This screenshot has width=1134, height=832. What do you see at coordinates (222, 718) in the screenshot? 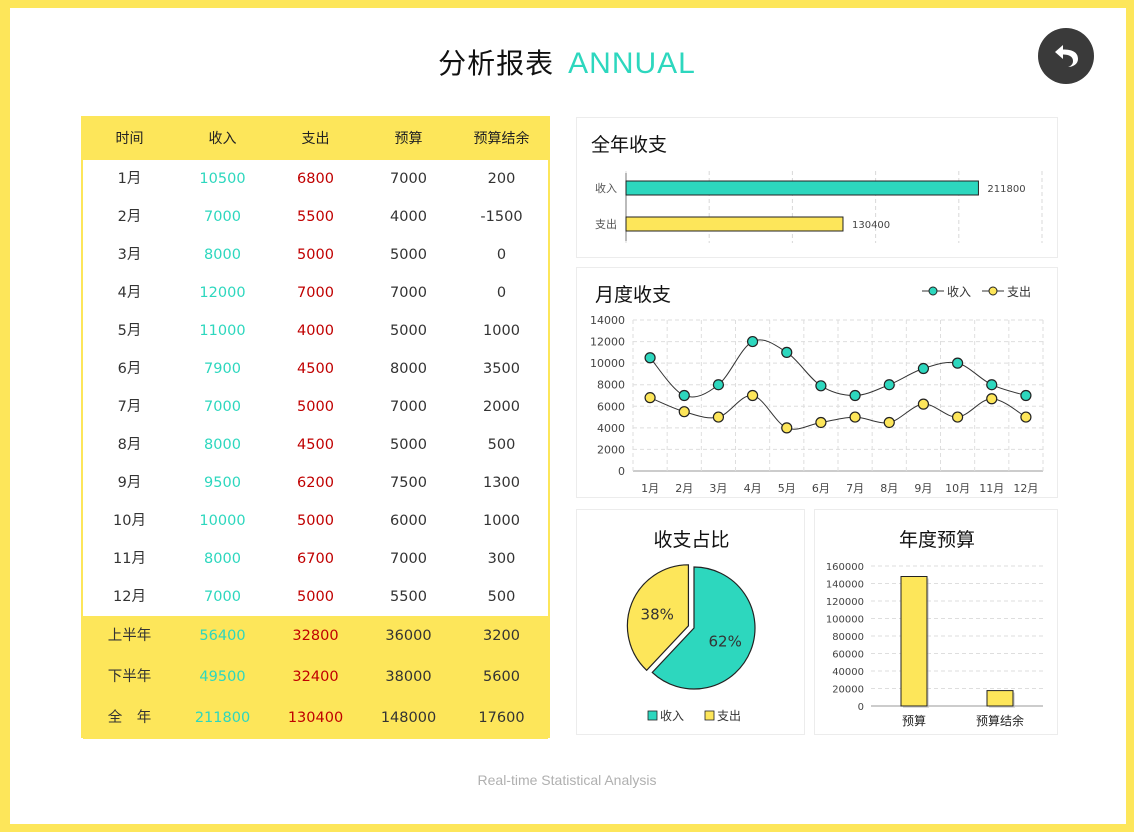
I see `cell-income: 211800` at bounding box center [222, 718].